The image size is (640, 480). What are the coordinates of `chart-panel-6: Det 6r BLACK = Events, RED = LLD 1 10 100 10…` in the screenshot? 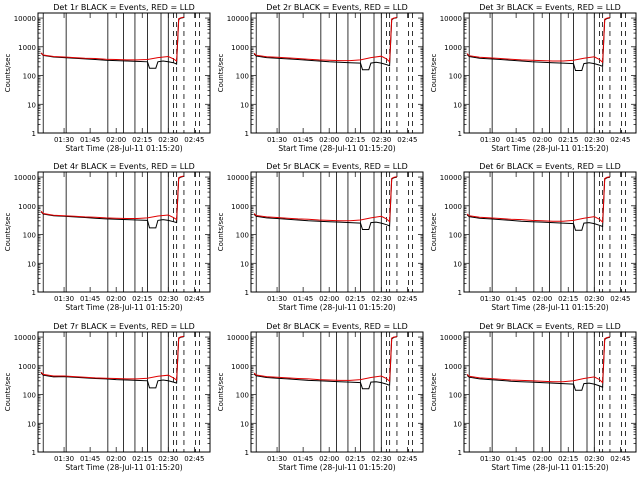 It's located at (533, 237).